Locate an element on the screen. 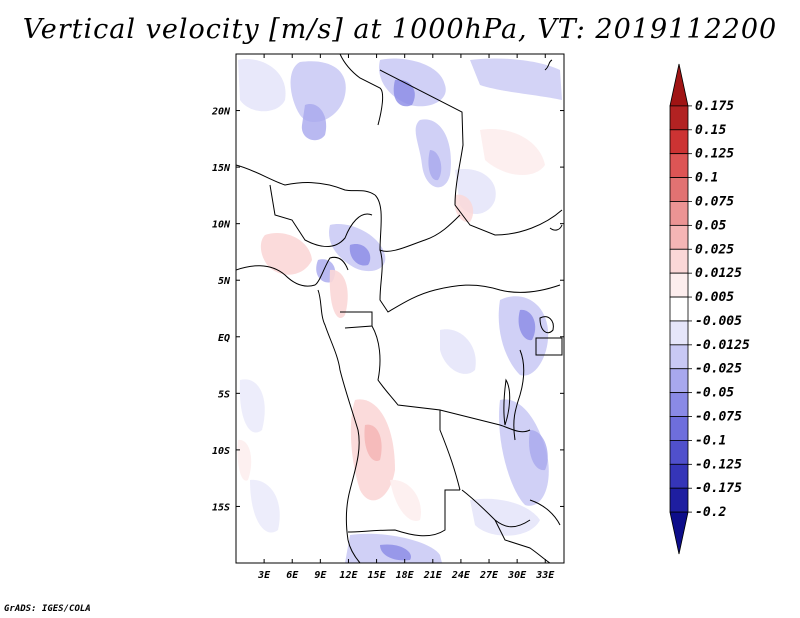  colorbar-label: -0.175 is located at coordinates (718, 488).